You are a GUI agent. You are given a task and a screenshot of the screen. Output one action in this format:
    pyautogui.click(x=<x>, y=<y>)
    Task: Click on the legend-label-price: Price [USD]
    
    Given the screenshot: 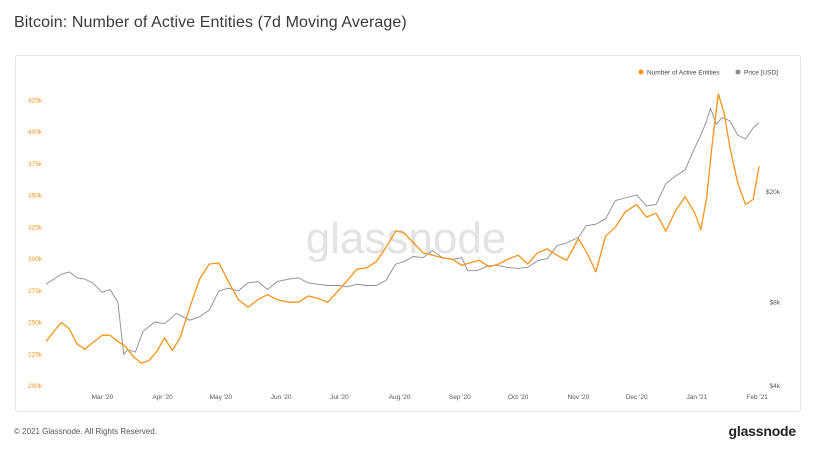 What is the action you would take?
    pyautogui.click(x=761, y=73)
    